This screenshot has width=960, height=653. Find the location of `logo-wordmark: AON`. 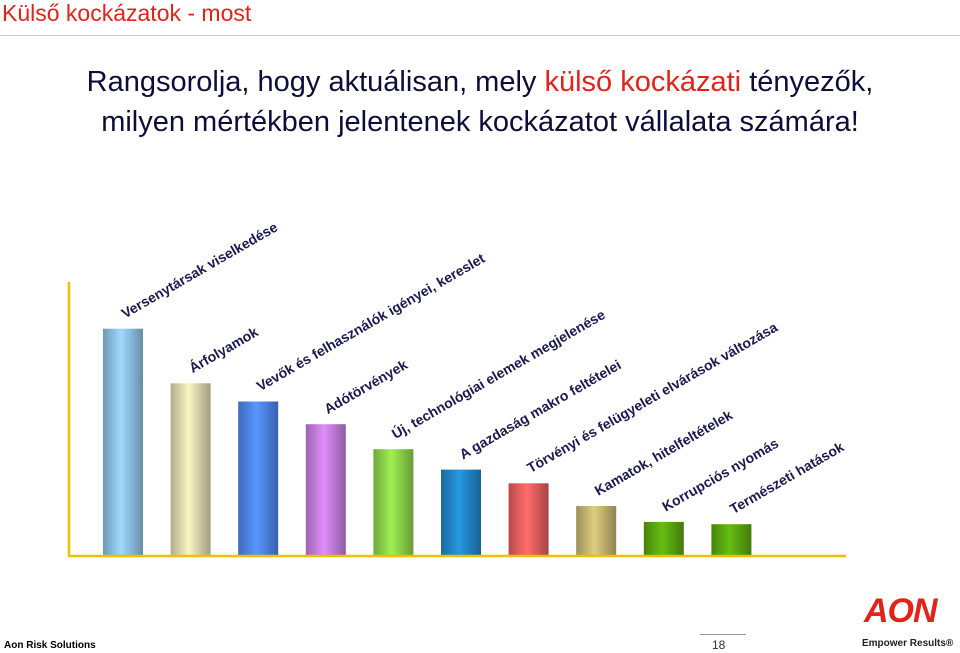

logo-wordmark: AON is located at coordinates (901, 611).